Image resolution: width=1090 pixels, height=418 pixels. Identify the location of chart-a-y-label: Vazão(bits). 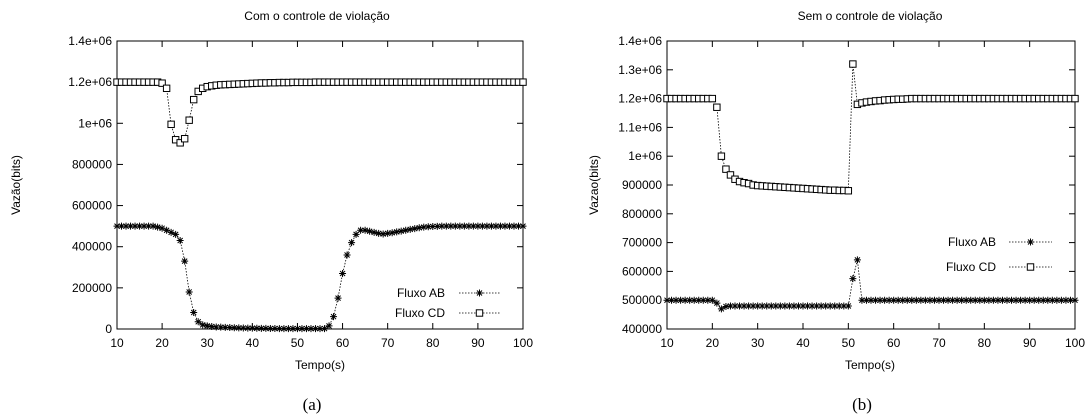
(16, 185).